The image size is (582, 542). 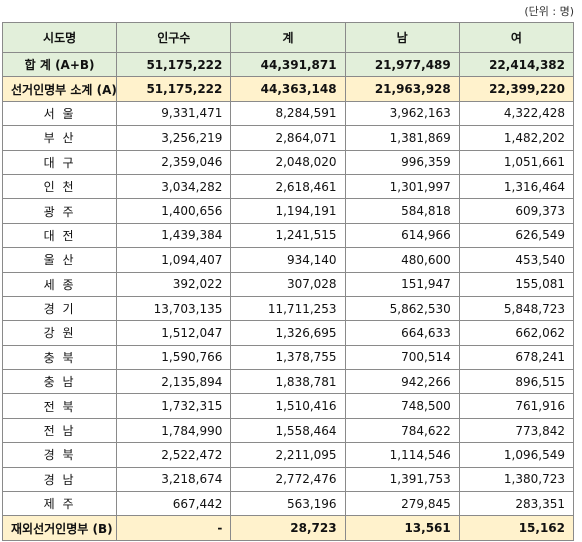 What do you see at coordinates (549, 11) in the screenshot?
I see `unit-label: (단위 : 명)` at bounding box center [549, 11].